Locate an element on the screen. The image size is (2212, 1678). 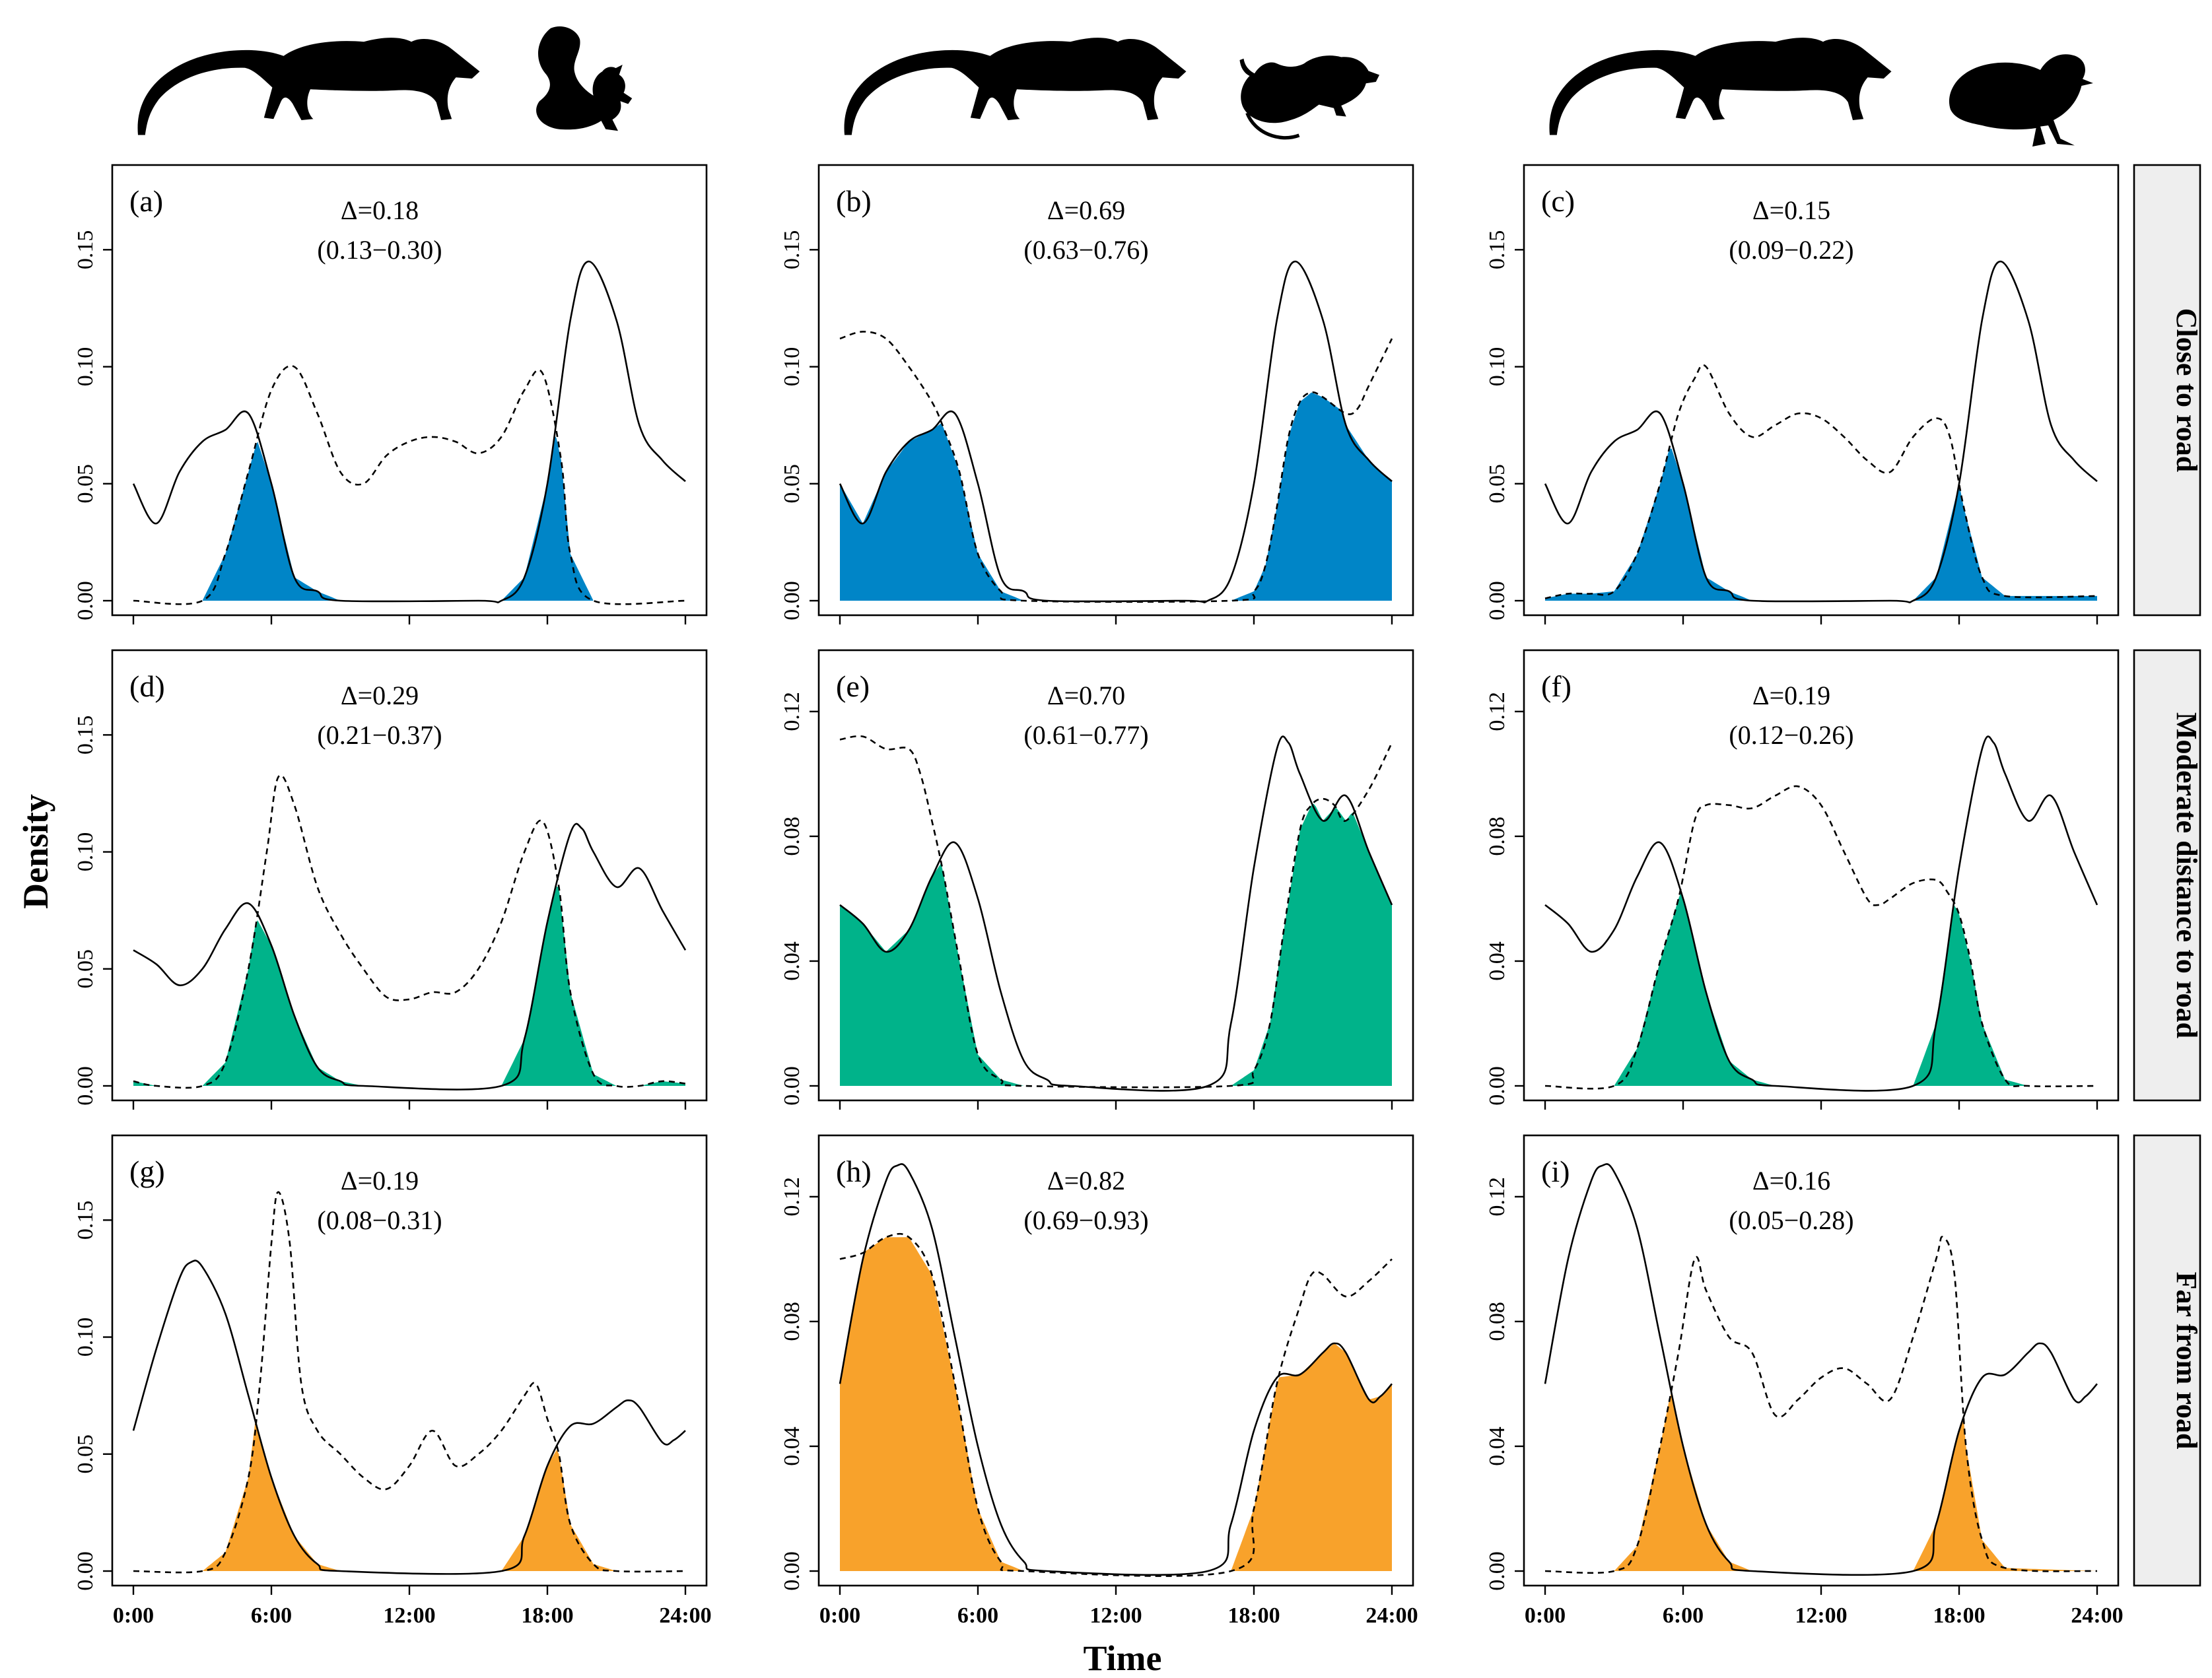
delta-value: Δ=0.70 is located at coordinates (1086, 695).